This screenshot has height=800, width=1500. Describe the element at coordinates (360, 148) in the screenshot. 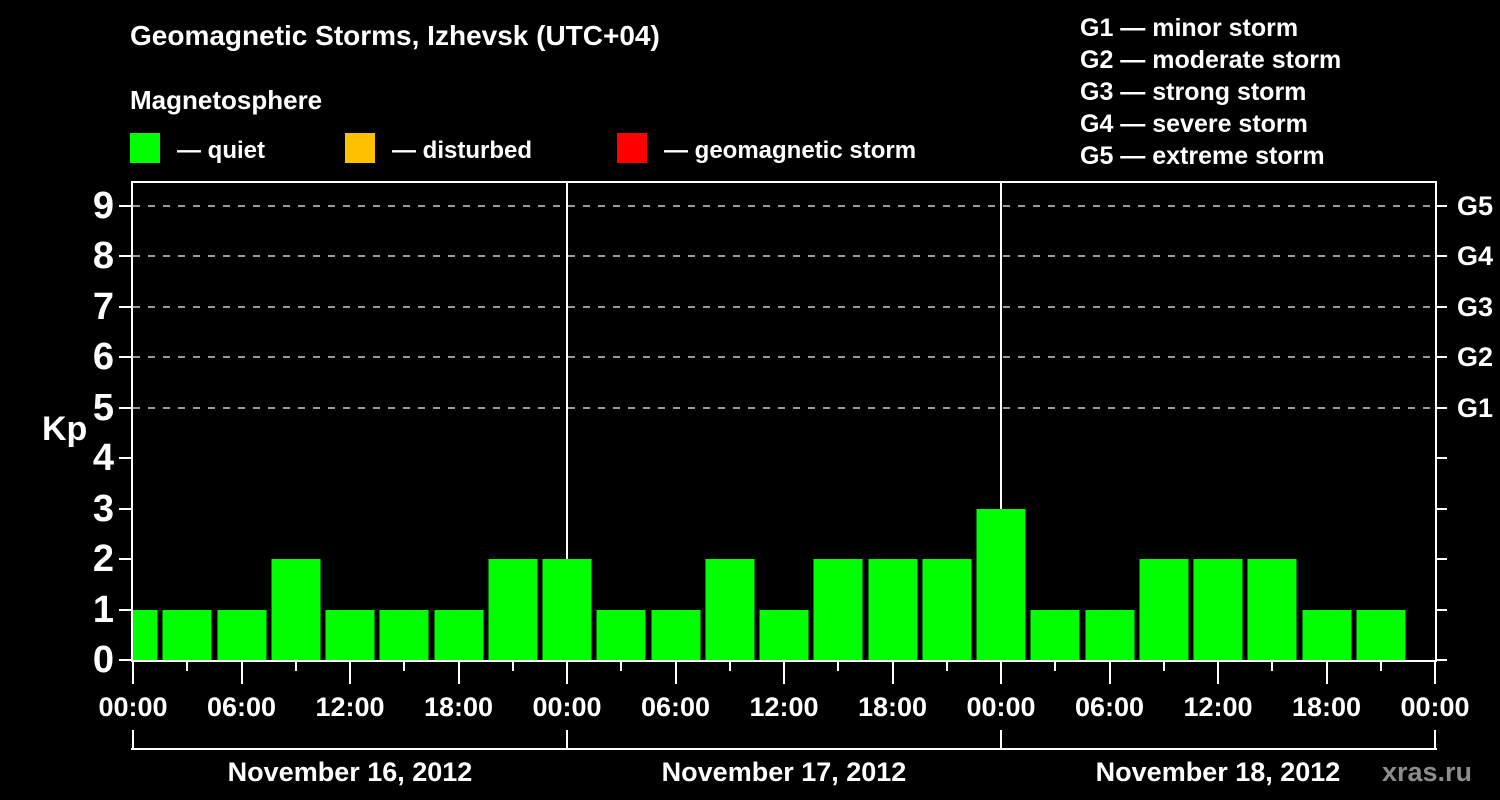

I see `disturbed-legend-swatch` at that location.